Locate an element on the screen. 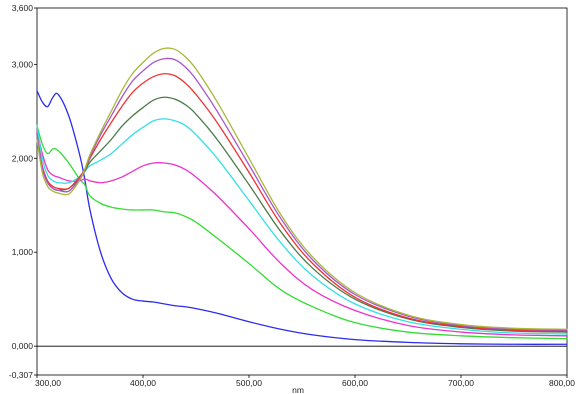 This screenshot has width=576, height=394. y-tick-label: 0,000 is located at coordinates (23, 346).